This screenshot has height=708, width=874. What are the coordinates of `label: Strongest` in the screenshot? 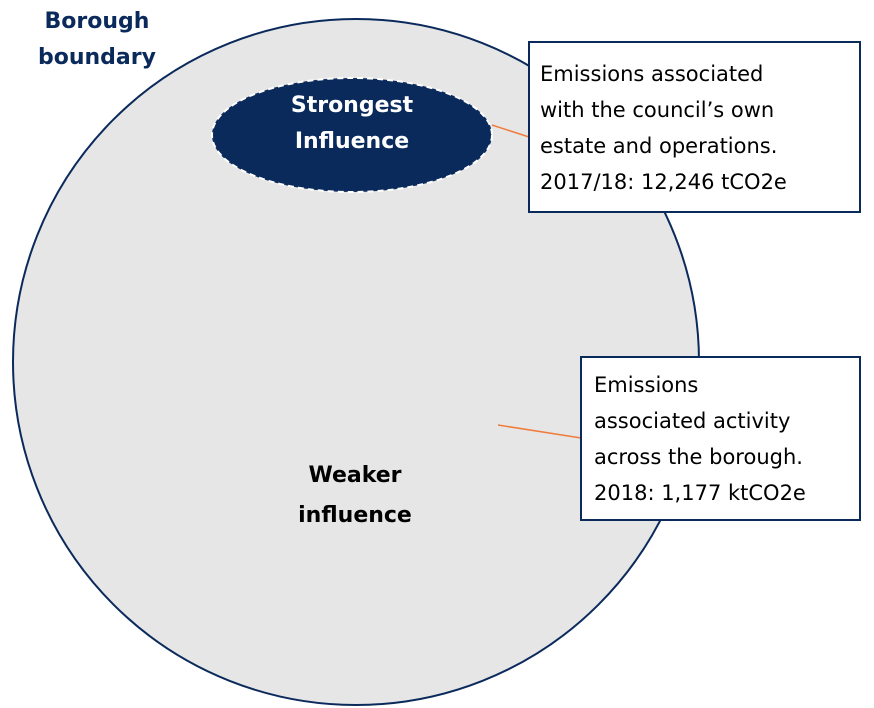 It's located at (352, 105).